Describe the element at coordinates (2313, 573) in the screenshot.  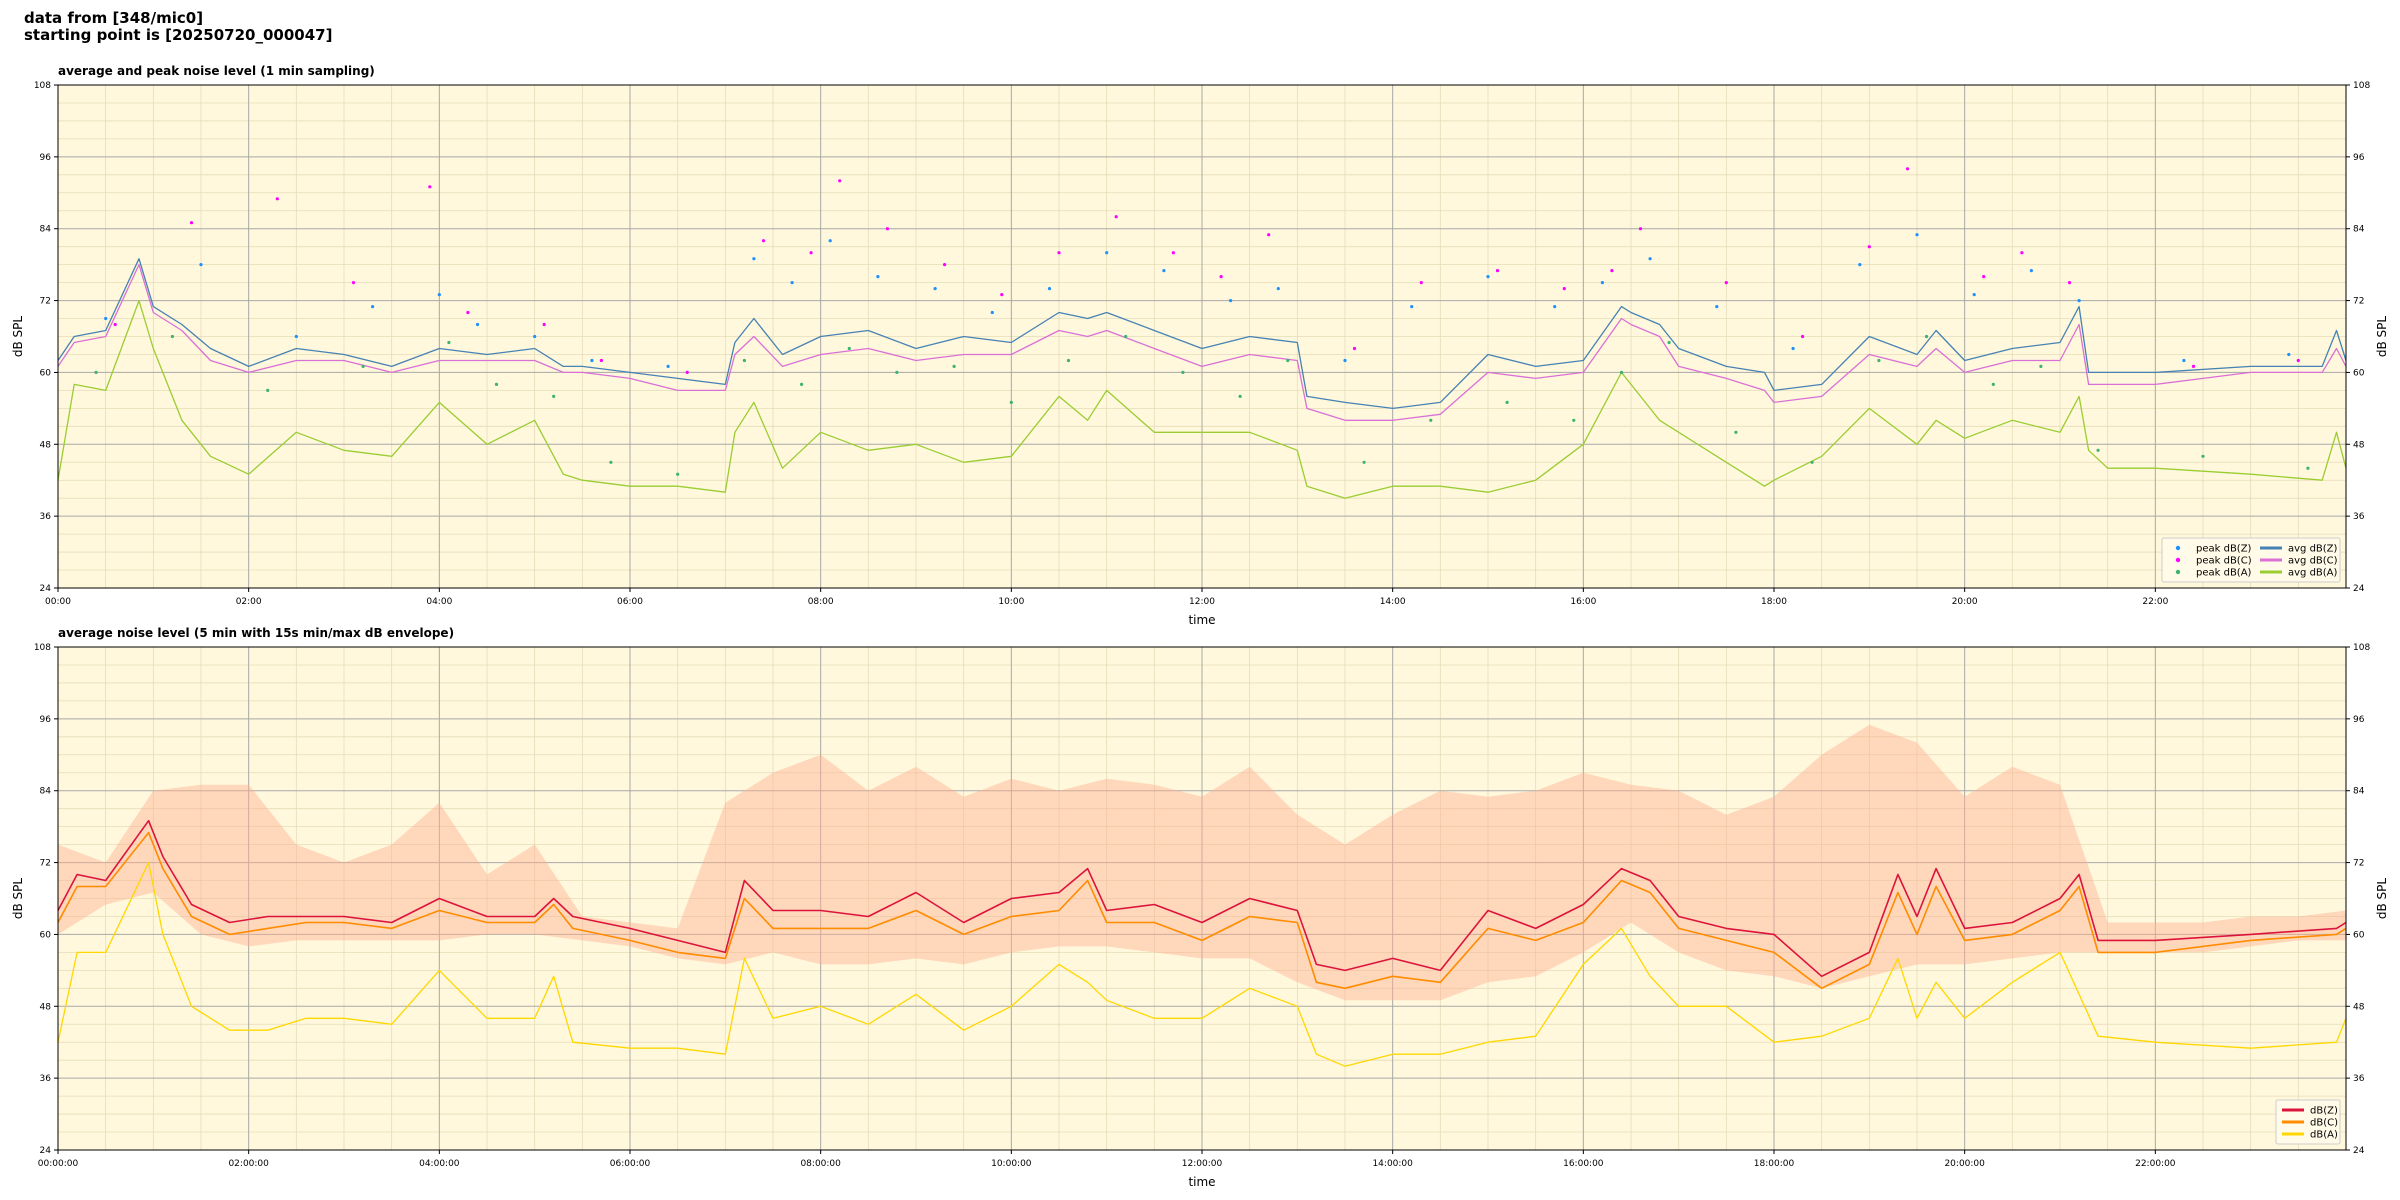
I see `legend-label-avg-db-a: avg dB(A)` at that location.